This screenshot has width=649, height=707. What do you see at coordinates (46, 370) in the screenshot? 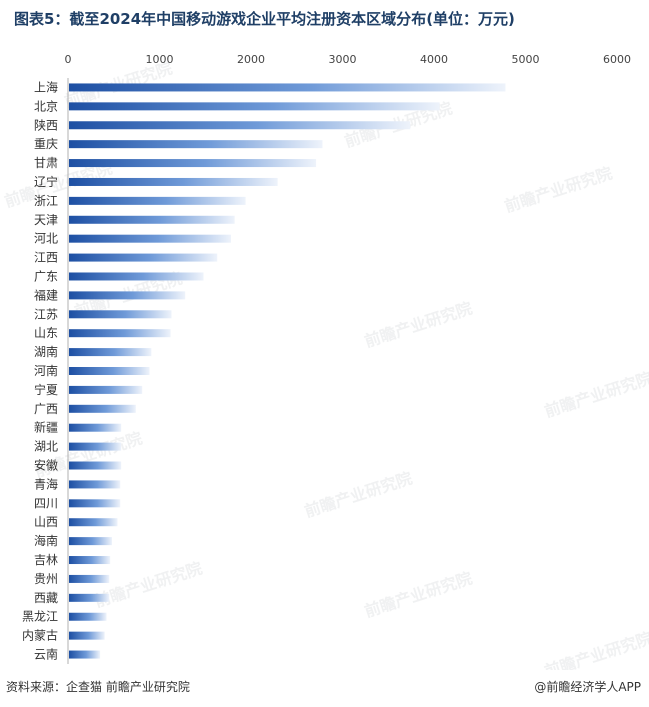
I see `category-label: 河南` at bounding box center [46, 370].